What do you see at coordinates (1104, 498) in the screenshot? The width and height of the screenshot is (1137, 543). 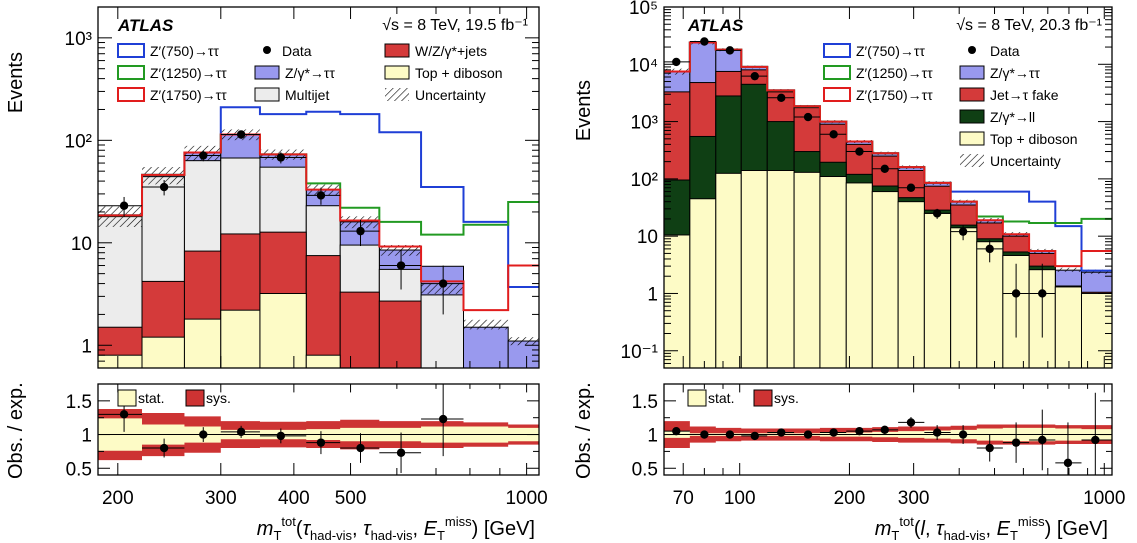 I see `right-x-tick-label-1000: 1000` at bounding box center [1104, 498].